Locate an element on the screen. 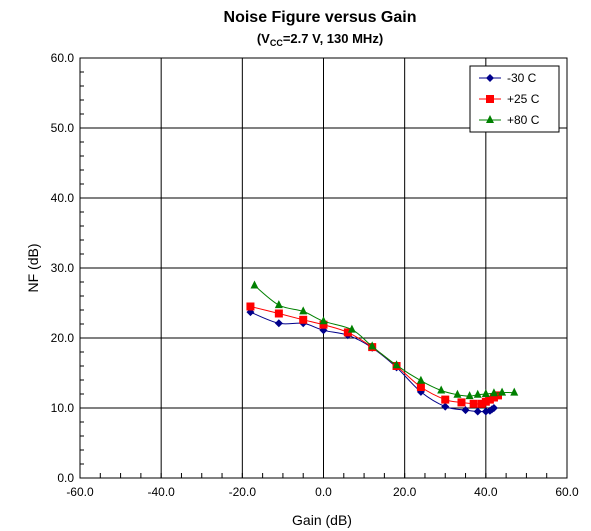 Image resolution: width=591 pixels, height=531 pixels. series-layer is located at coordinates (382, 348).